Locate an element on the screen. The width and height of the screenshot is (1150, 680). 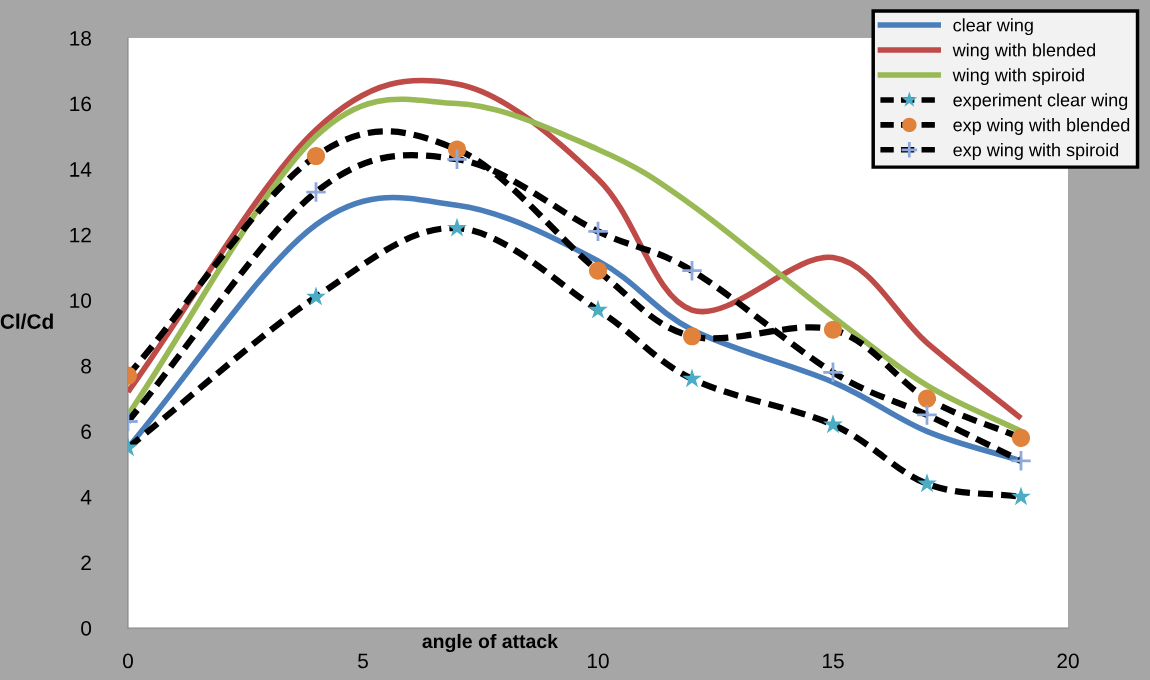
legend-label: clear wing is located at coordinates (993, 27).